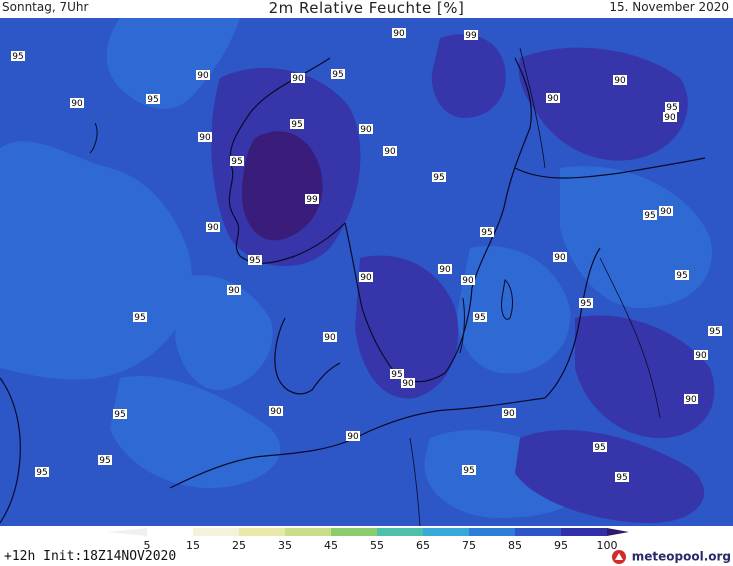 This screenshot has height=566, width=733. Describe the element at coordinates (10, 450) in the screenshot. I see `coast-uk` at that location.